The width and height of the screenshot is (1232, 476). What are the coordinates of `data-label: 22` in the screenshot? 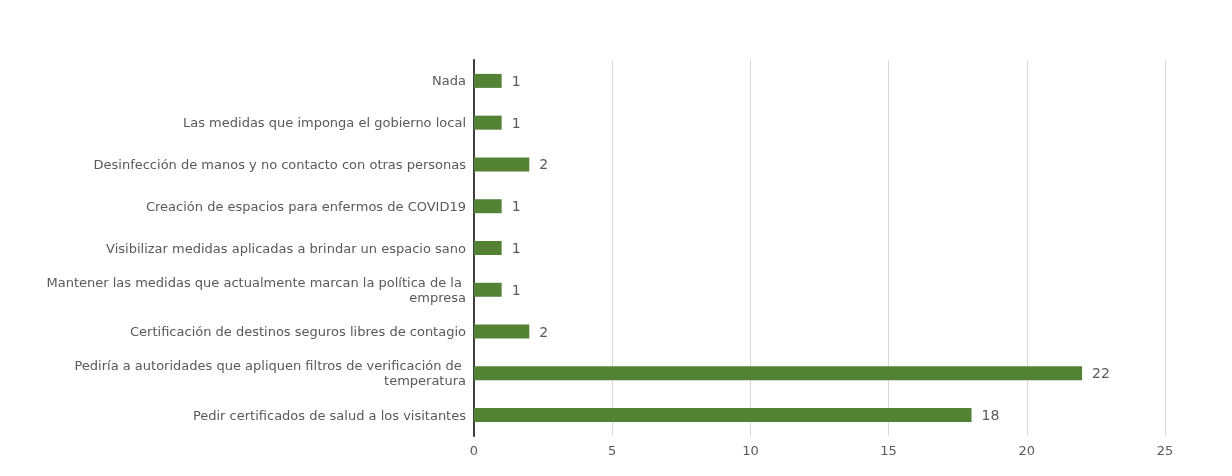 It's located at (1101, 373).